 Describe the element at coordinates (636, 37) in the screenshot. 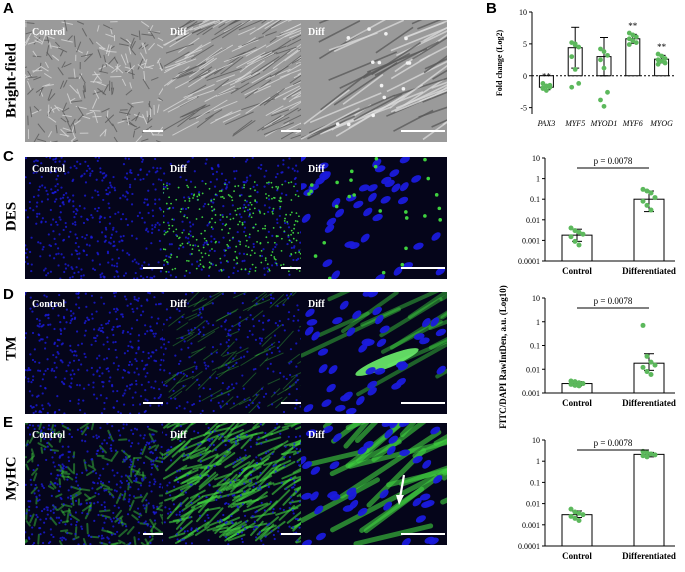

I see `data-point` at that location.